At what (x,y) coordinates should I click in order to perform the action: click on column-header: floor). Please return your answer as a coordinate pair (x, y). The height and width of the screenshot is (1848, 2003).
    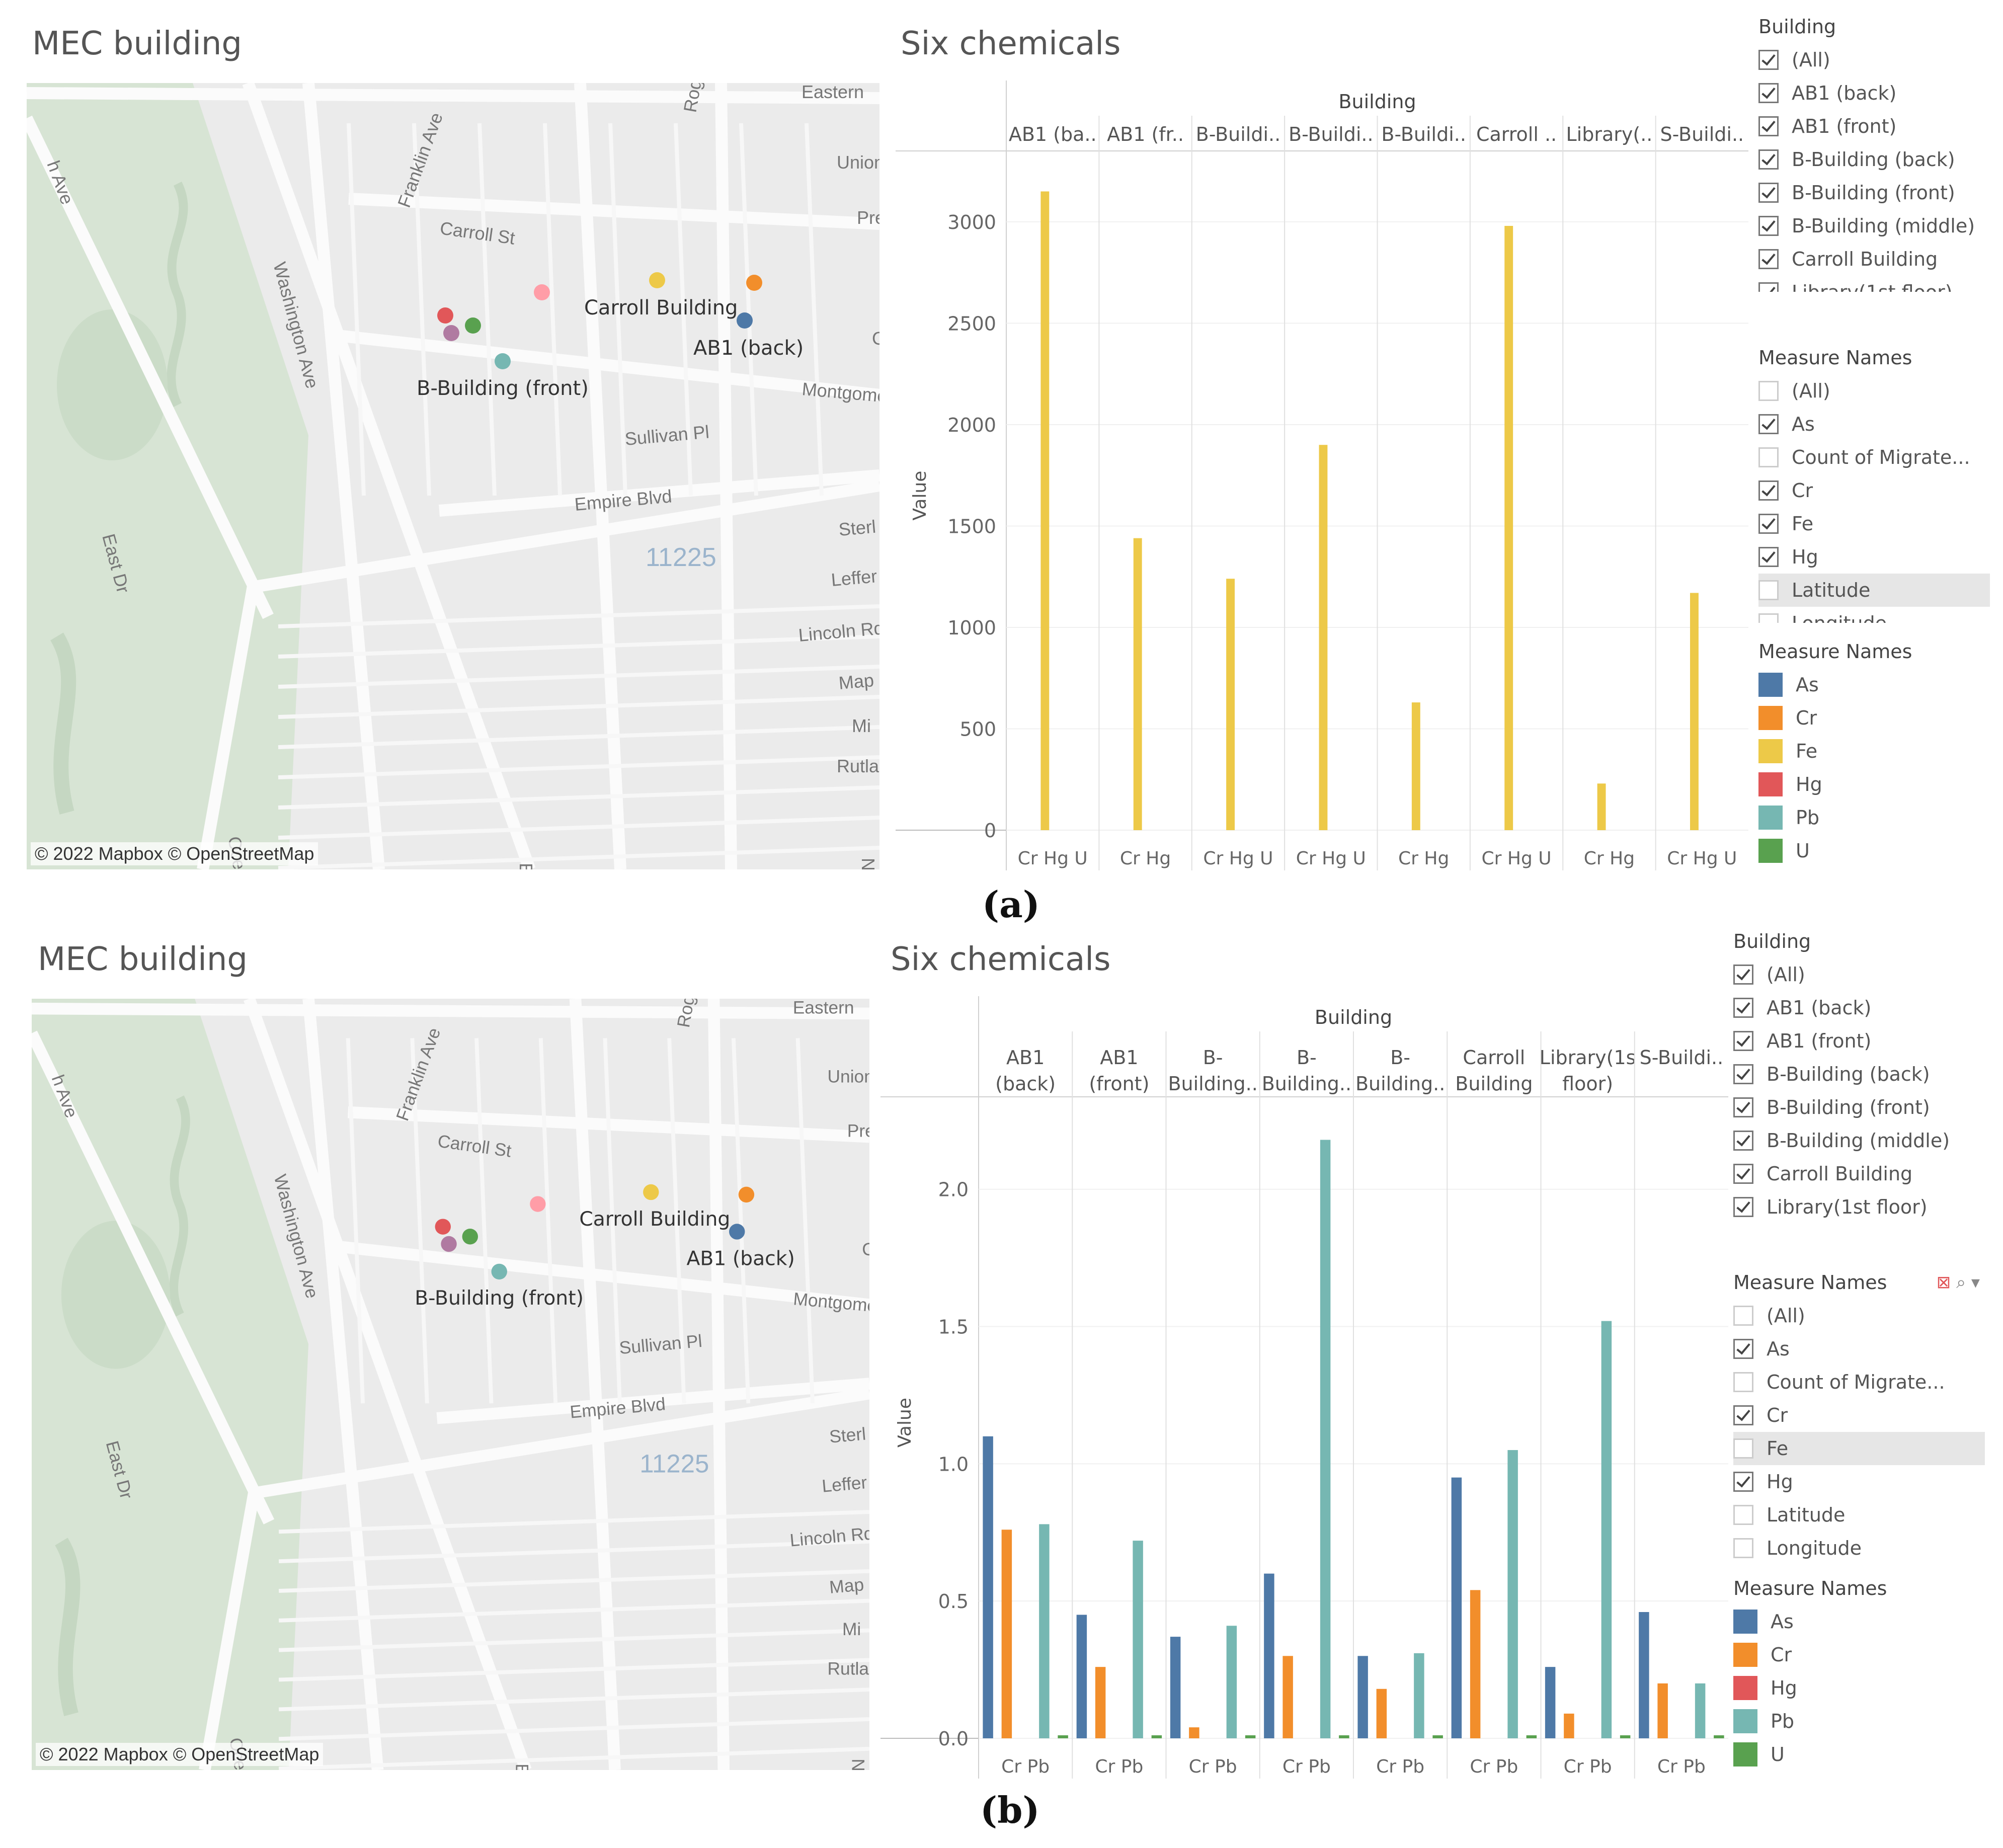
    Looking at the image, I should click on (1588, 1084).